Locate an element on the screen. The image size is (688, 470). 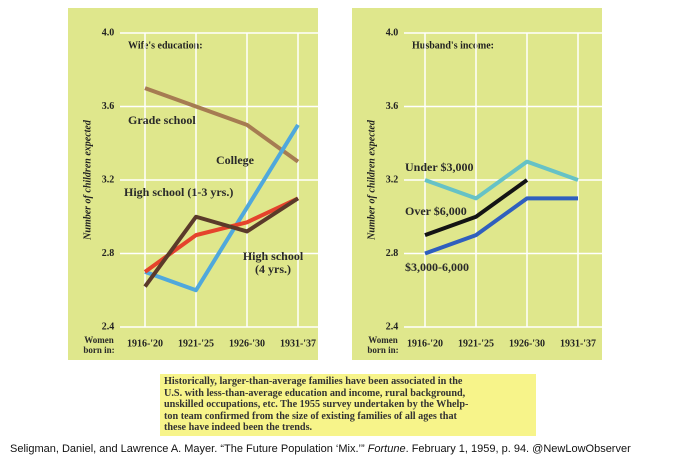
citation-journal: Fortune is located at coordinates (386, 449).